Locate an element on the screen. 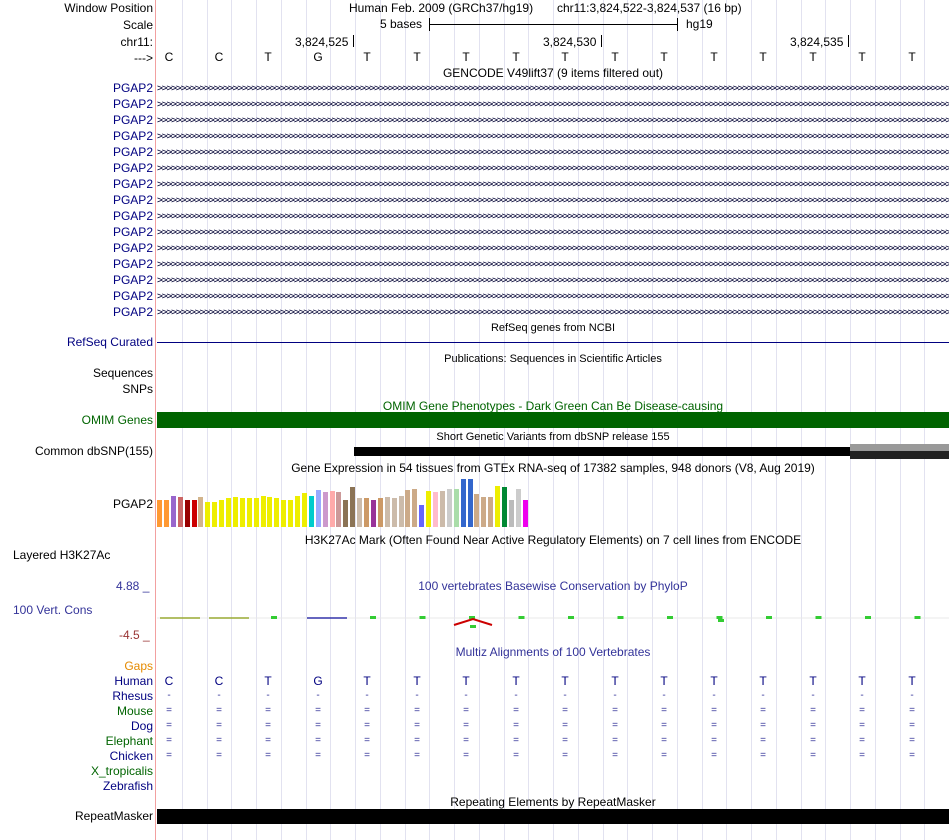  refseq-gene-line is located at coordinates (553, 342).